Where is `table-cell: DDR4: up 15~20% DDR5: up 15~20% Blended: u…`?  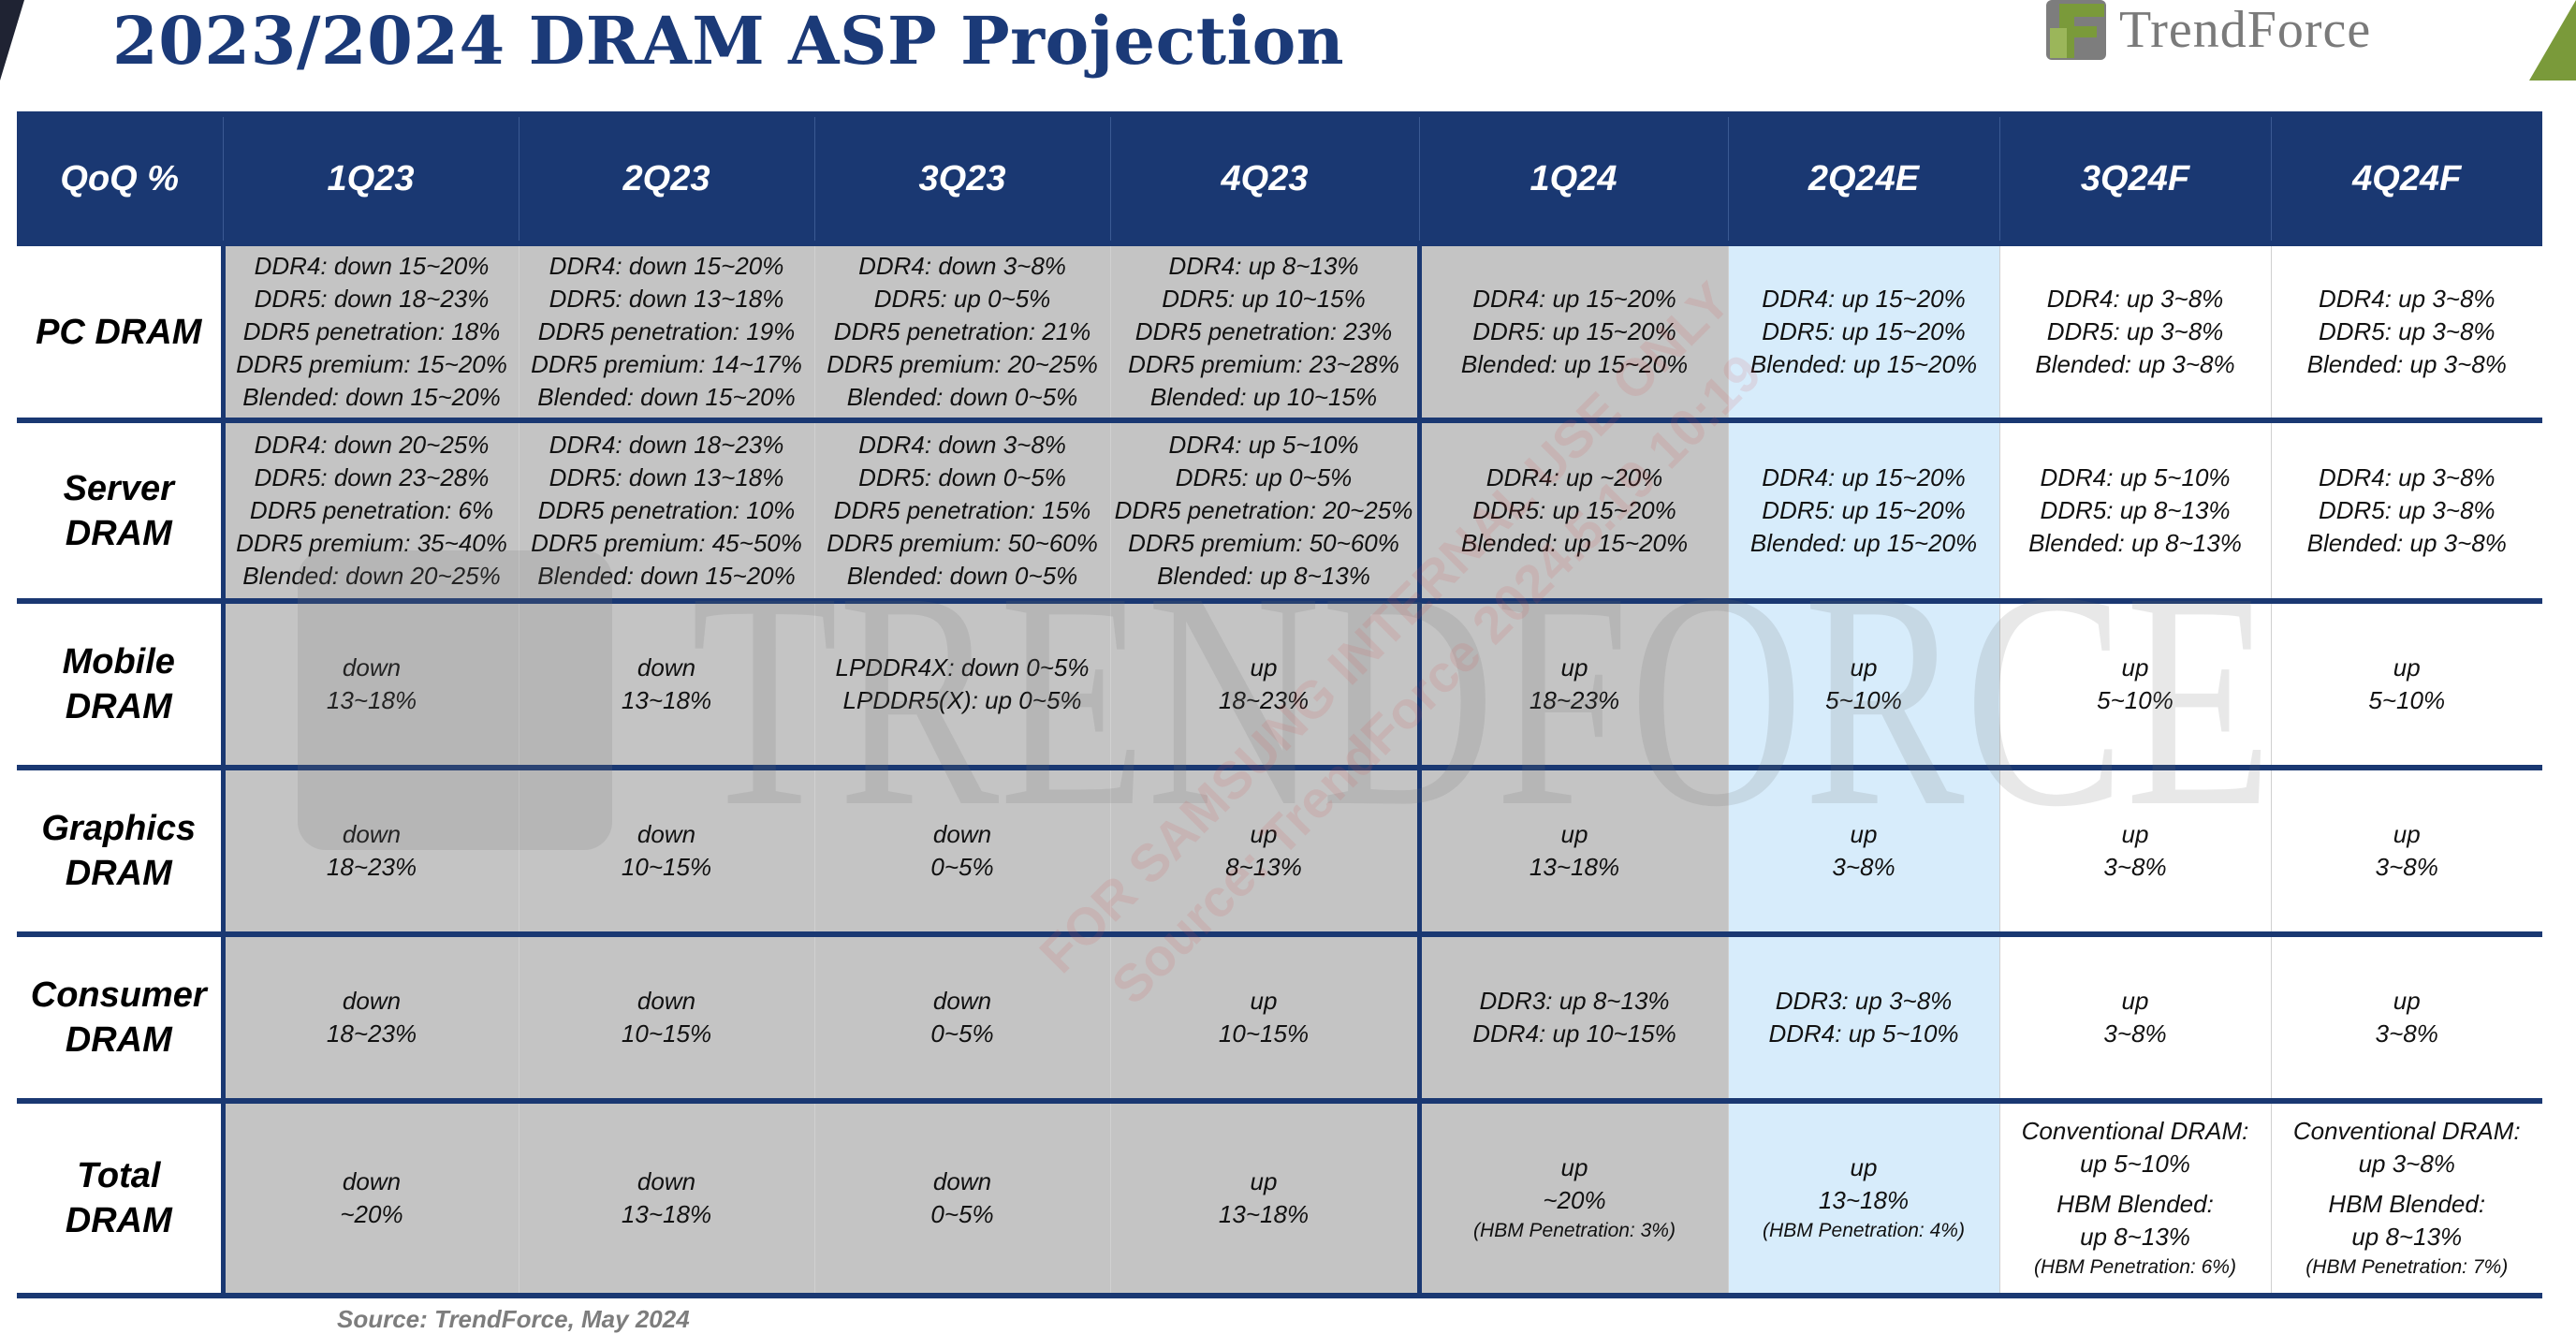 table-cell: DDR4: up 15~20% DDR5: up 15~20% Blended: u… is located at coordinates (1863, 512).